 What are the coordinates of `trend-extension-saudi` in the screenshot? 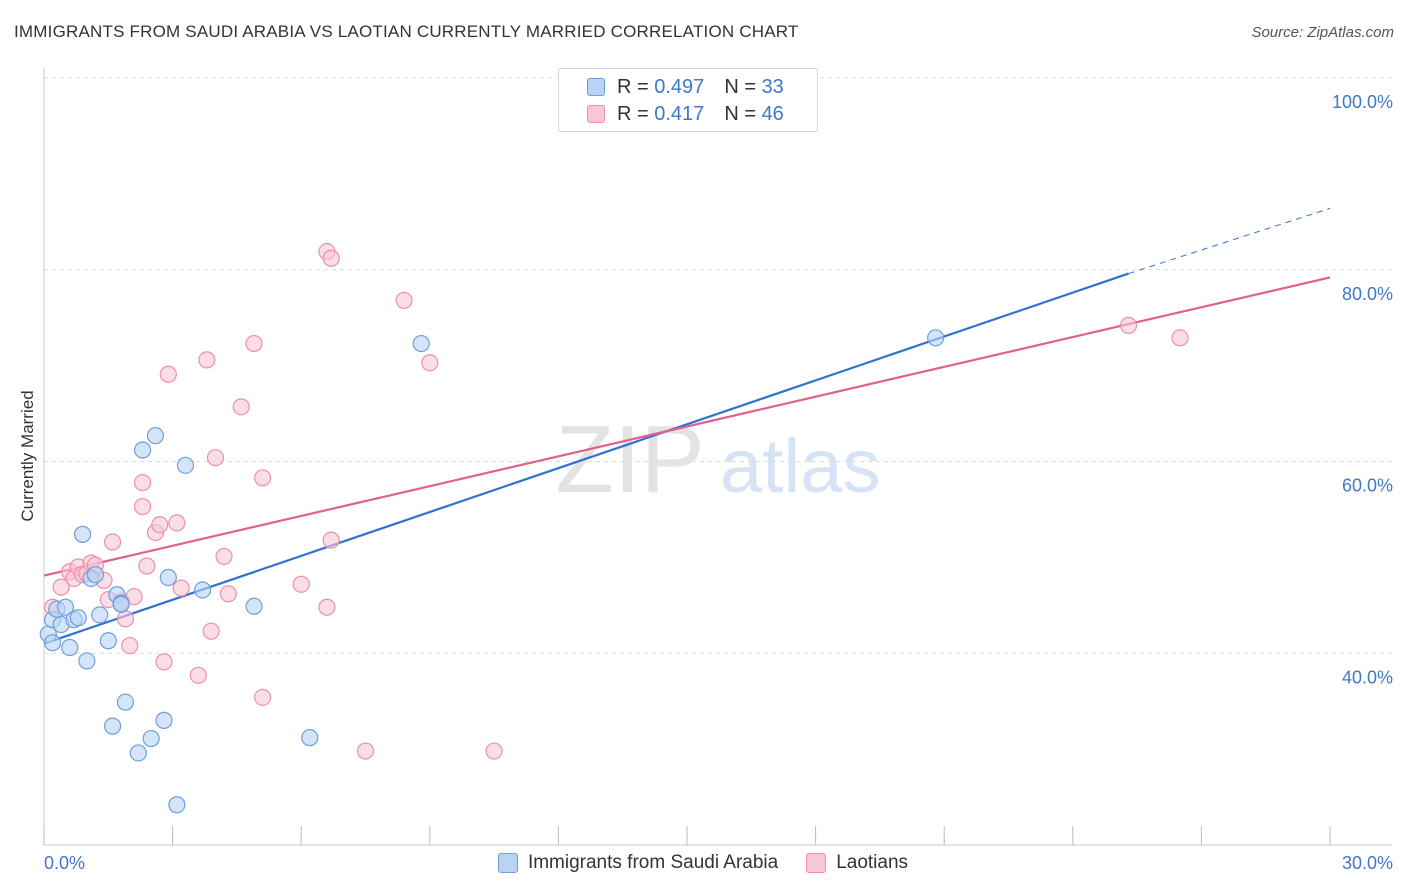 It's located at (1229, 241).